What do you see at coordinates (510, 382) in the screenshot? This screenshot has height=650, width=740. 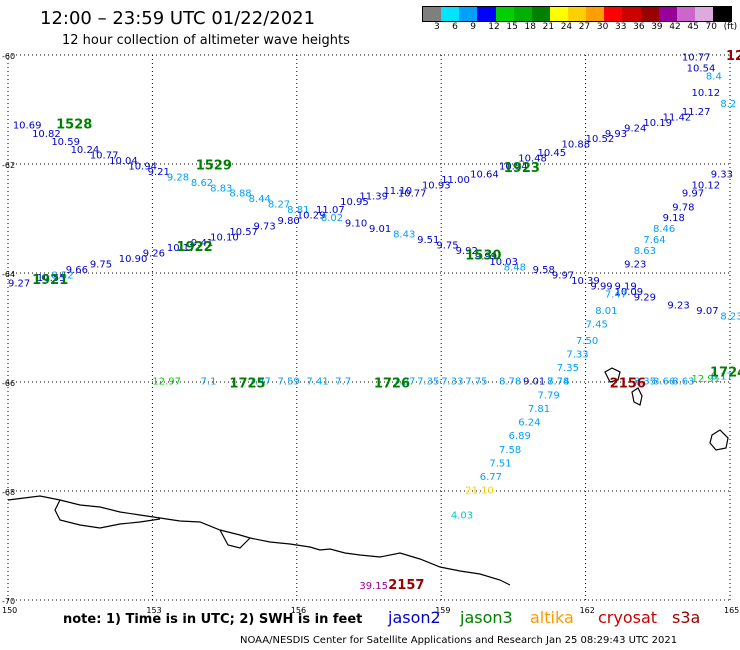 I see `wave-height-value: 8.78` at bounding box center [510, 382].